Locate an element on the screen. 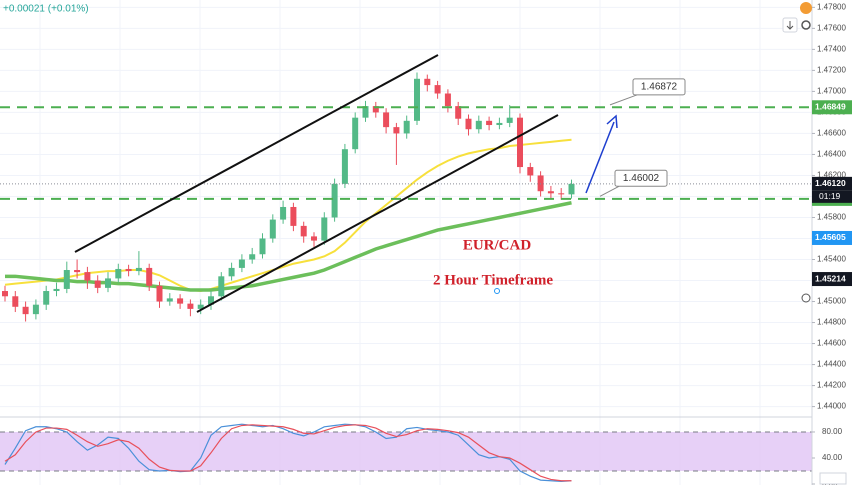 Image resolution: width=852 pixels, height=485 pixels. arrow is located at coordinates (600, 157).